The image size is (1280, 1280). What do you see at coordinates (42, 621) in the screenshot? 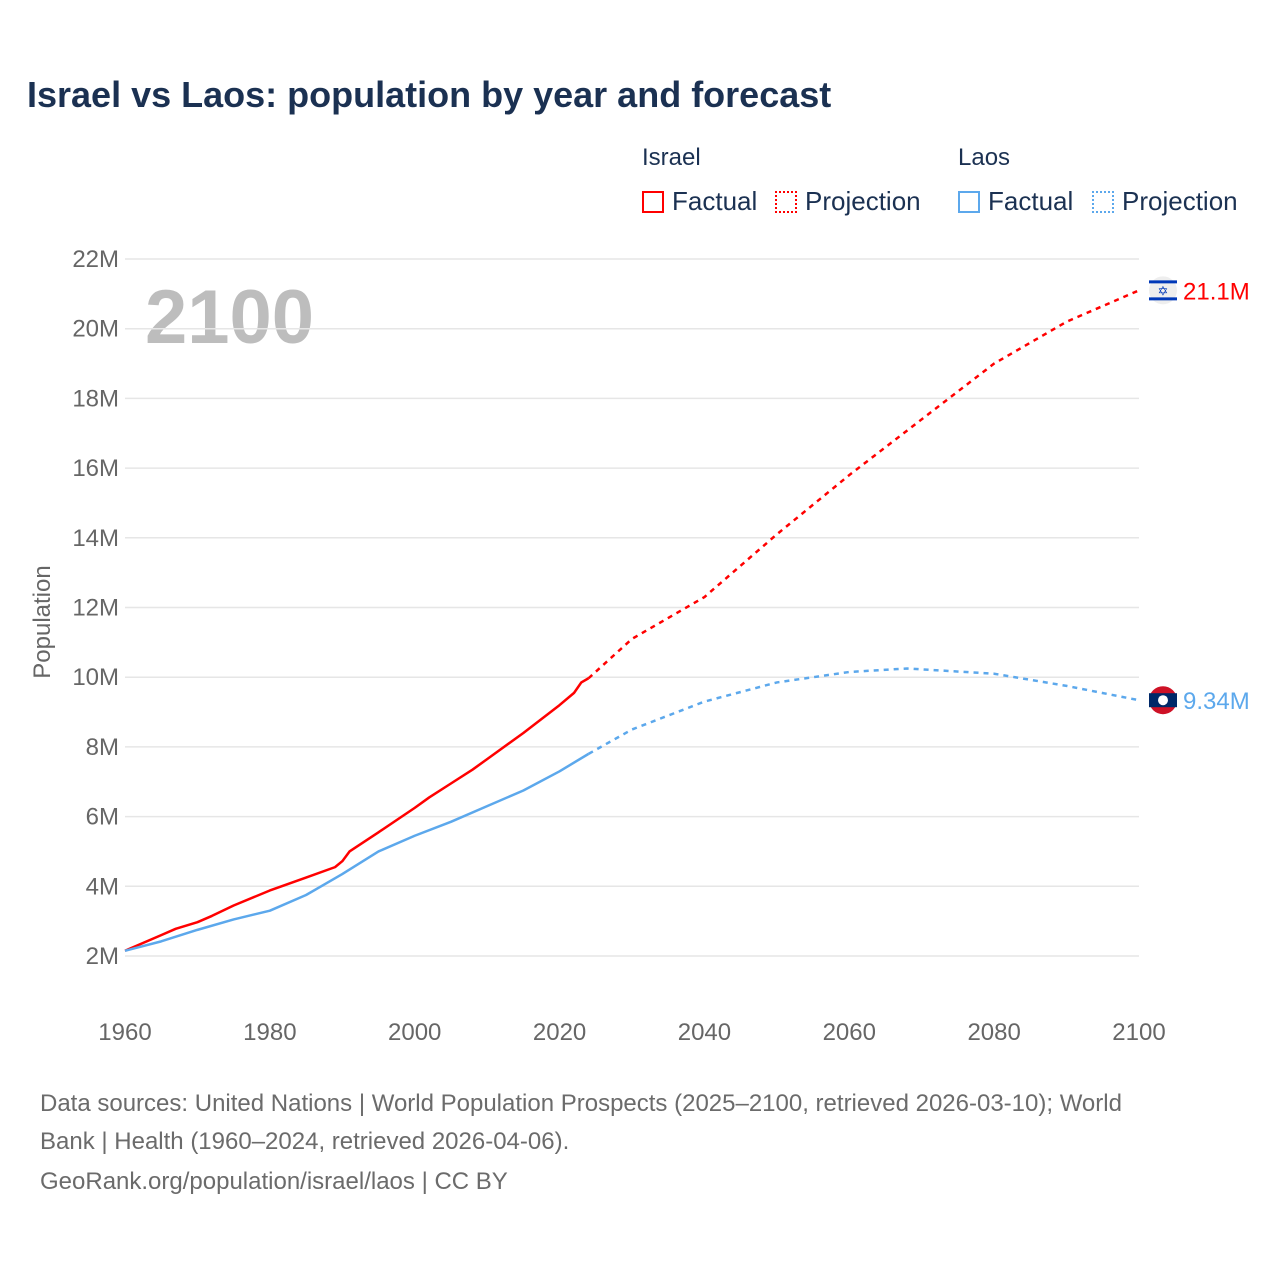
I see `y-axis-label: Population` at bounding box center [42, 621].